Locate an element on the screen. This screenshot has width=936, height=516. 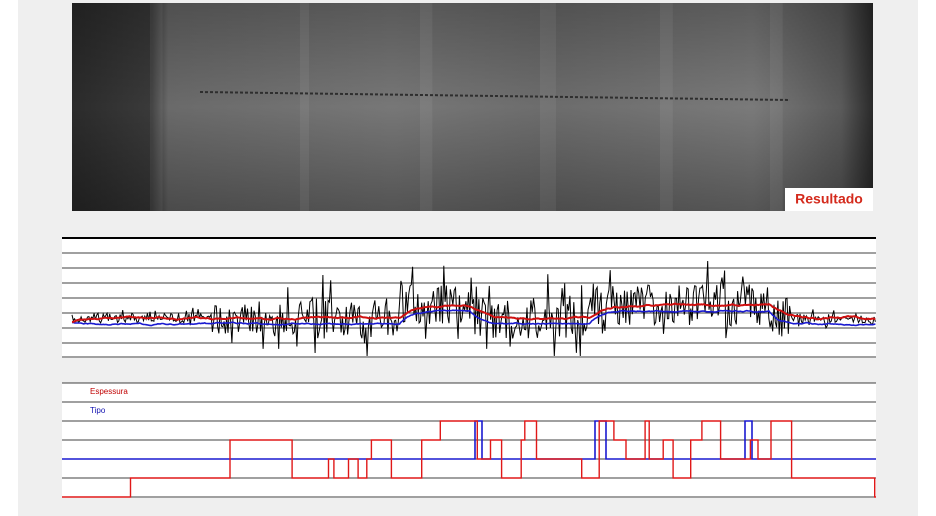
weld-line is located at coordinates (495, 96).